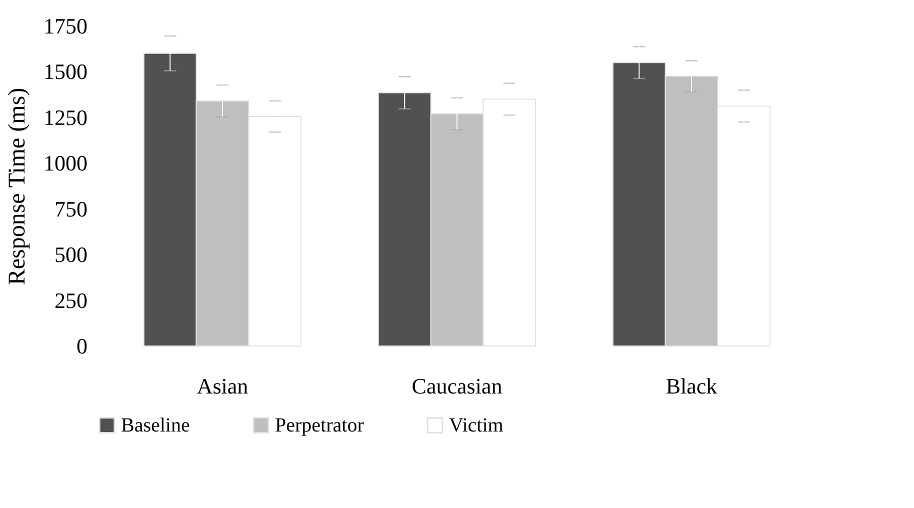 This screenshot has width=914, height=508. What do you see at coordinates (155, 425) in the screenshot?
I see `legend-label: Baseline` at bounding box center [155, 425].